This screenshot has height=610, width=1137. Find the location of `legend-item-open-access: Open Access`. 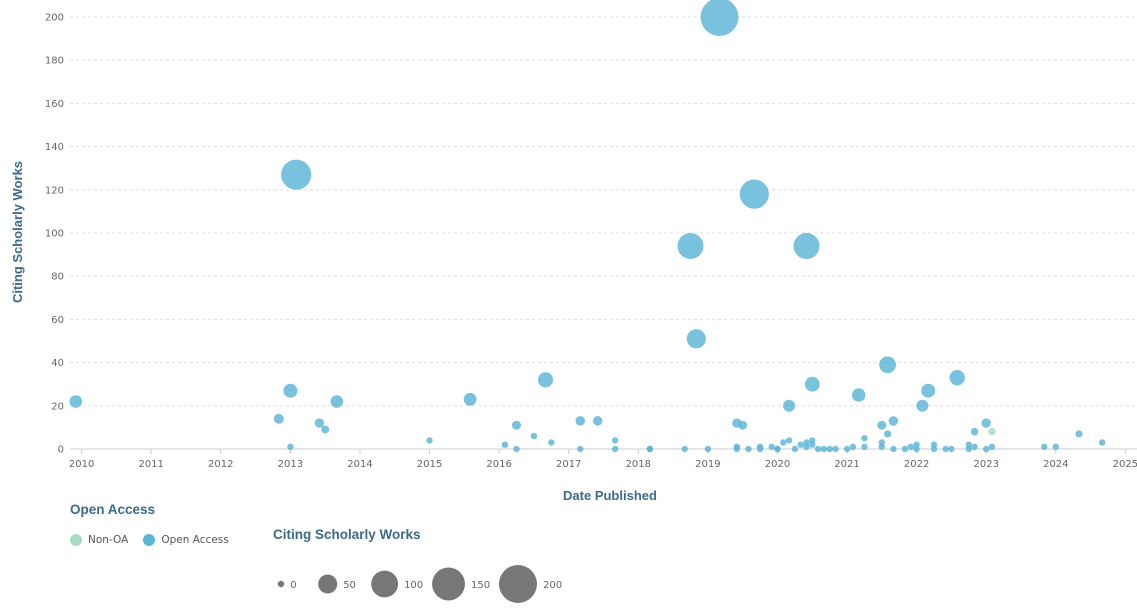

legend-item-open-access: Open Access is located at coordinates (186, 540).